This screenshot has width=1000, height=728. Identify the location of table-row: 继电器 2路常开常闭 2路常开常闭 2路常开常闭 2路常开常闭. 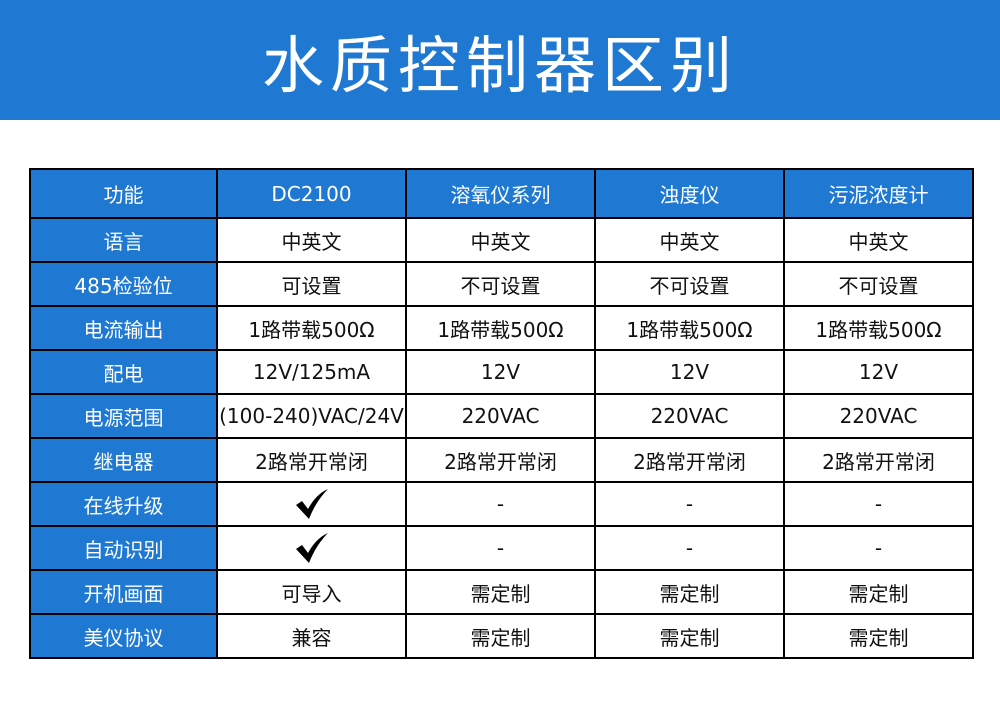
(501, 460).